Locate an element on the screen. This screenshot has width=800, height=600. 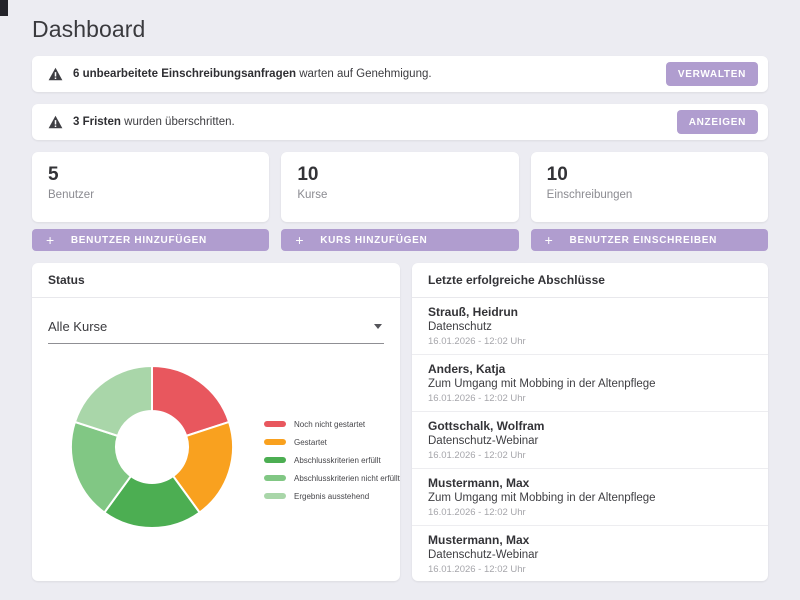
legend-item: Ergebnis ausstehend is located at coordinates (332, 496).